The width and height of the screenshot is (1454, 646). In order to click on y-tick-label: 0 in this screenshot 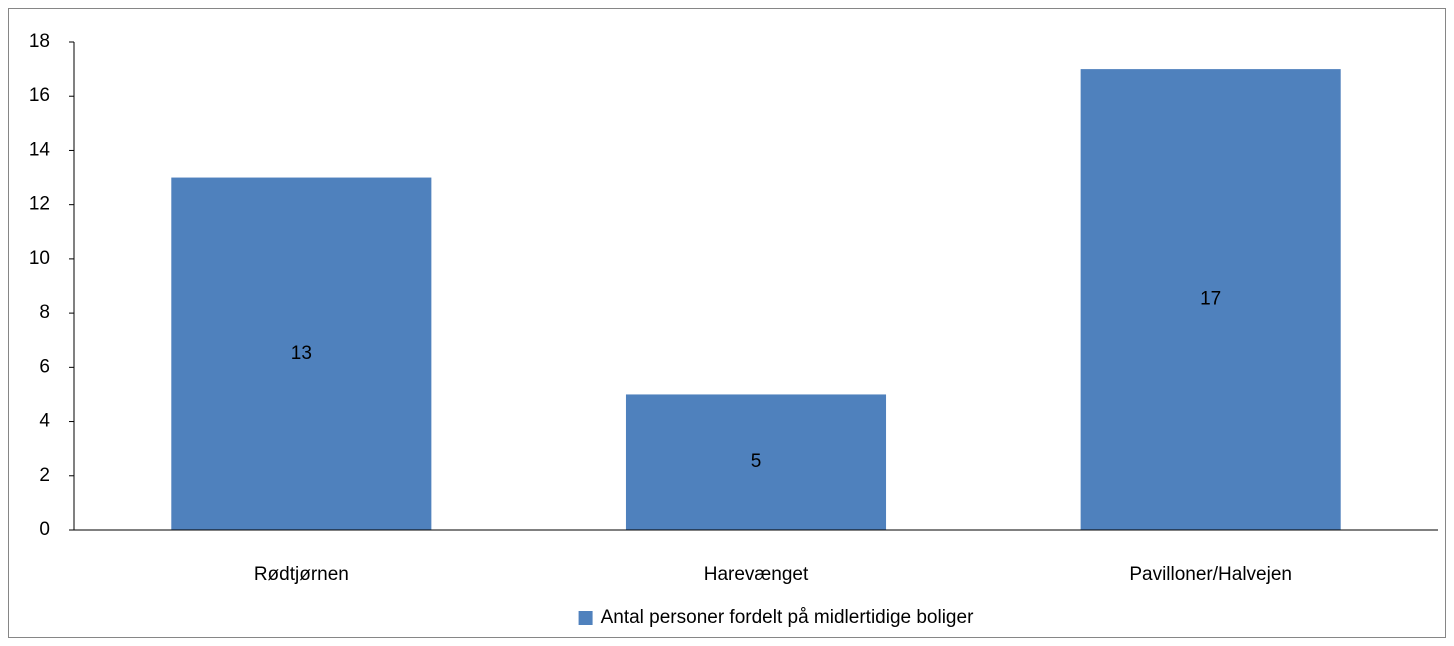, I will do `click(44, 529)`.